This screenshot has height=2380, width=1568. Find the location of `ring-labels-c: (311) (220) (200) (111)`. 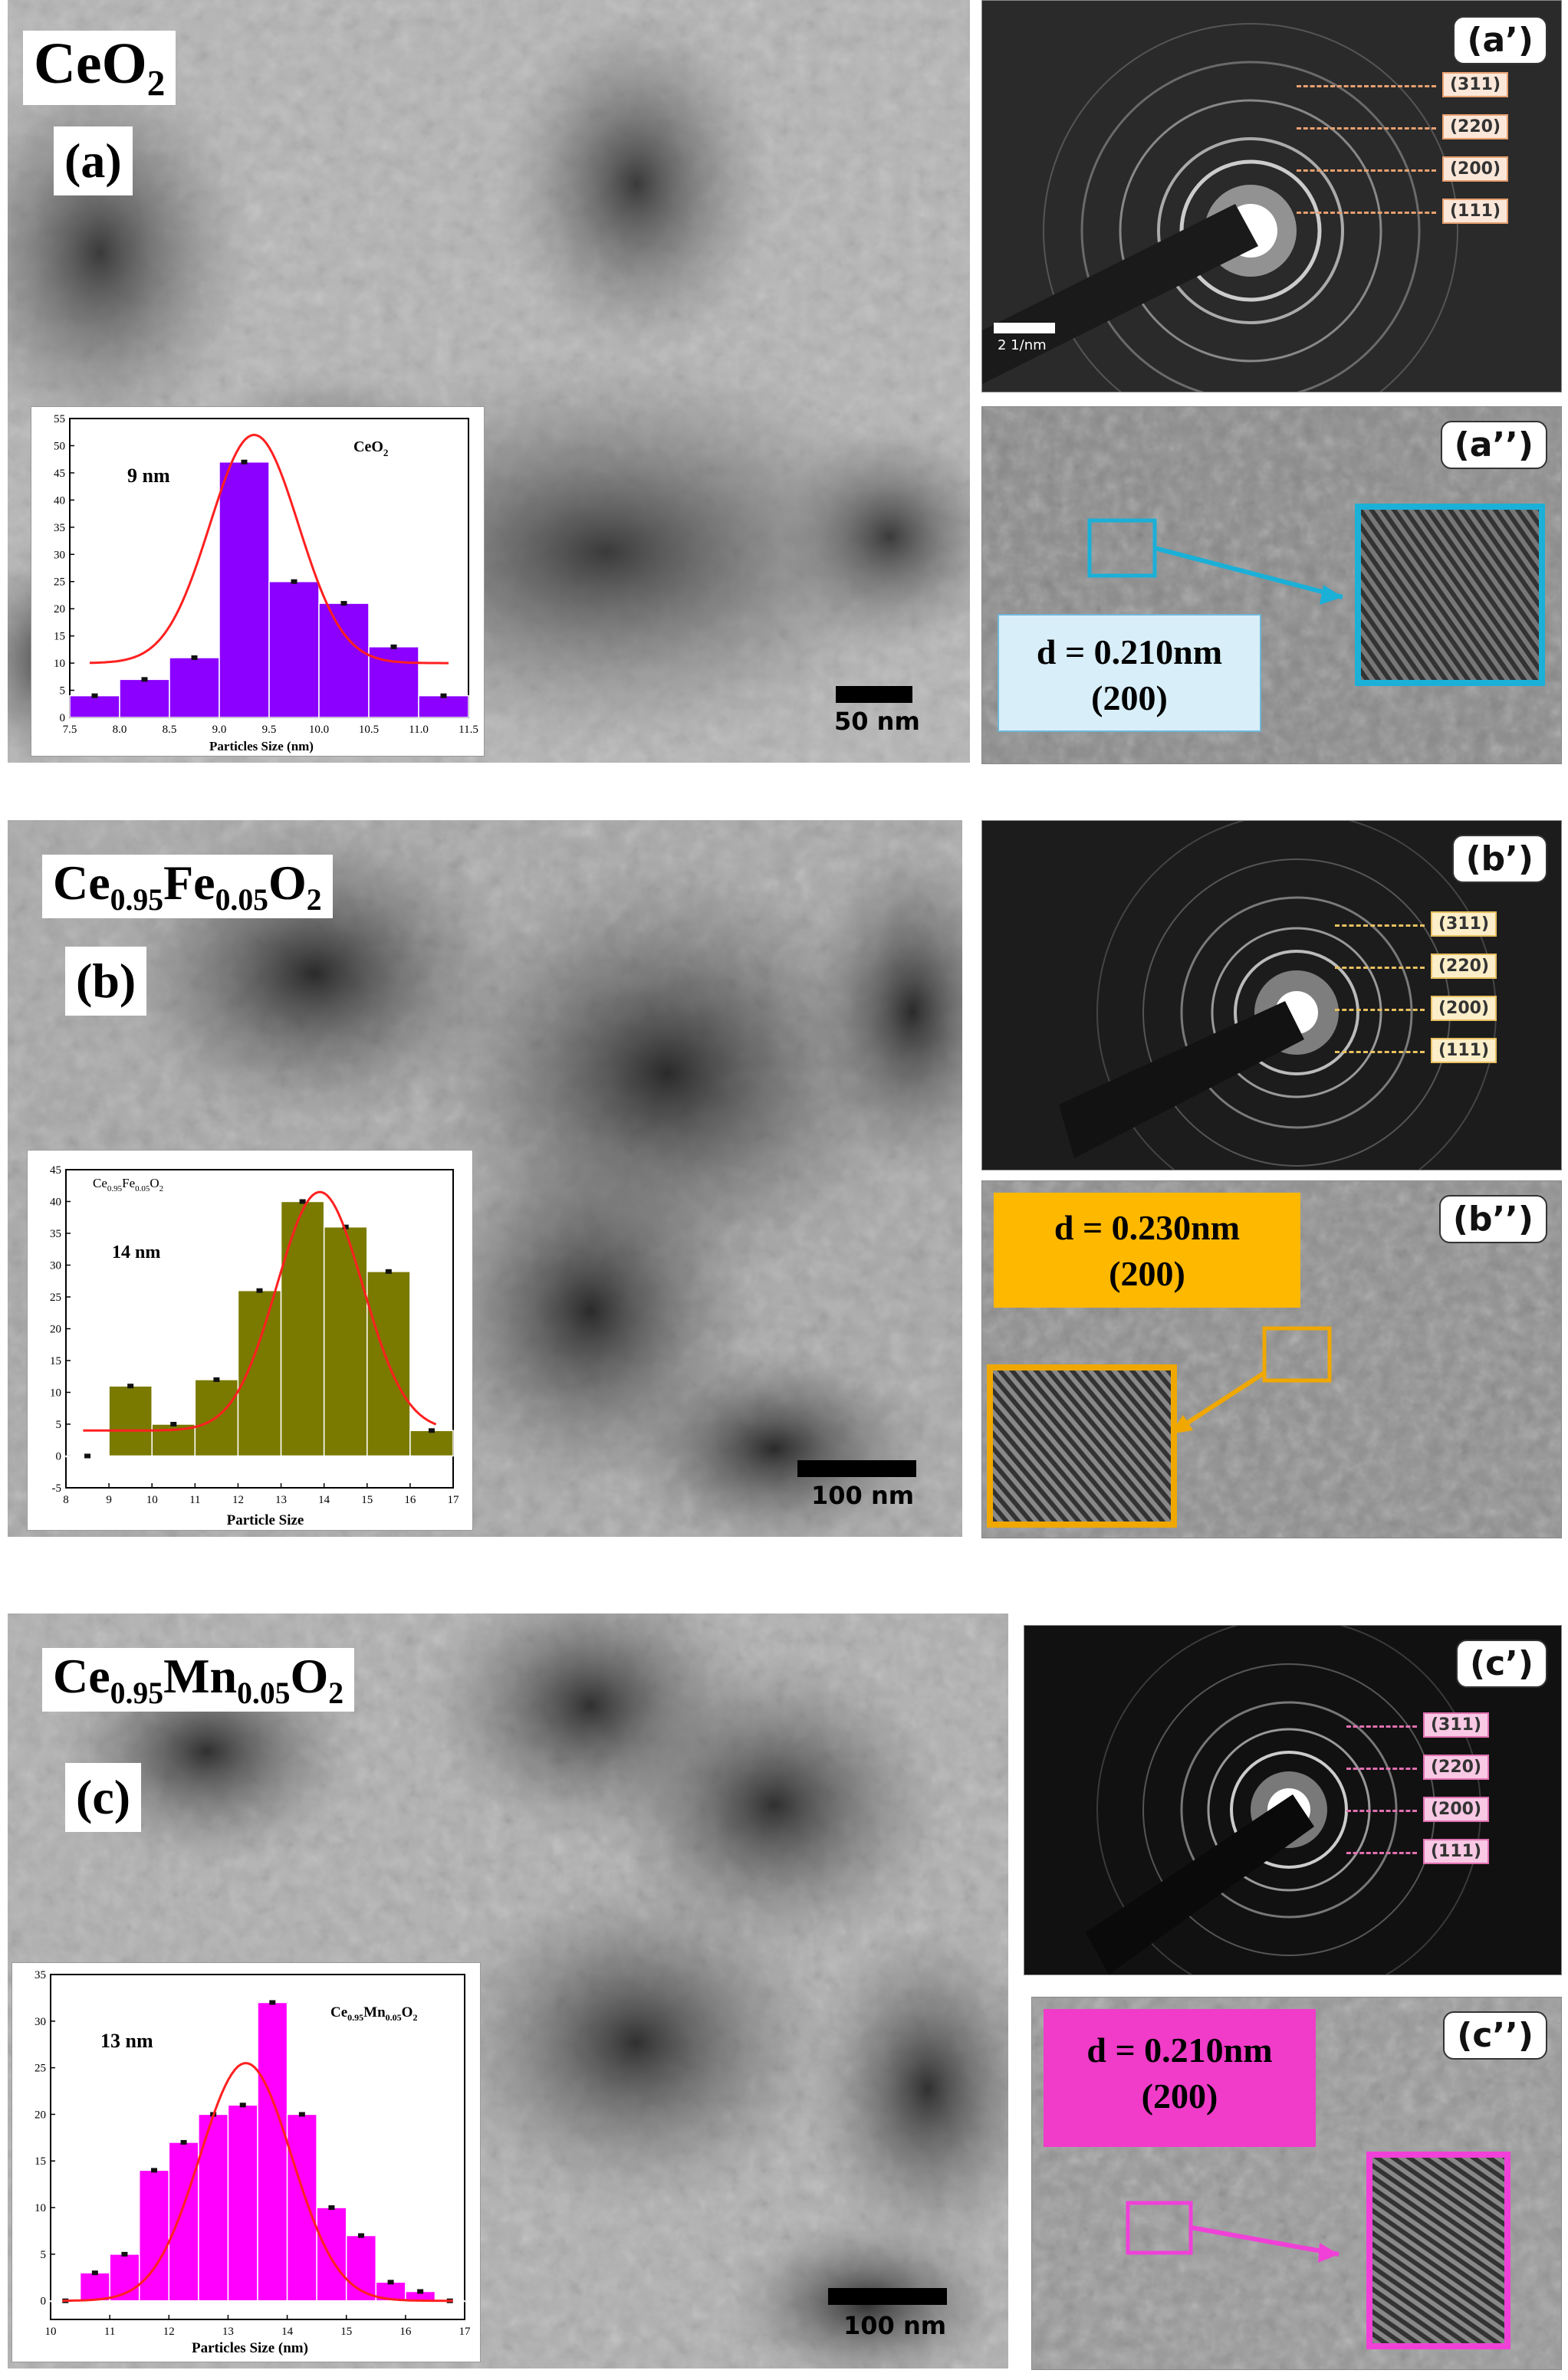

ring-labels-c: (311) (220) (200) (111) is located at coordinates (1293, 1800).